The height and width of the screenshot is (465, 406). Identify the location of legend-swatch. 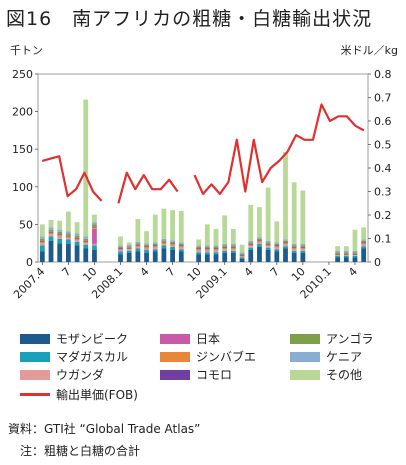
(35, 356).